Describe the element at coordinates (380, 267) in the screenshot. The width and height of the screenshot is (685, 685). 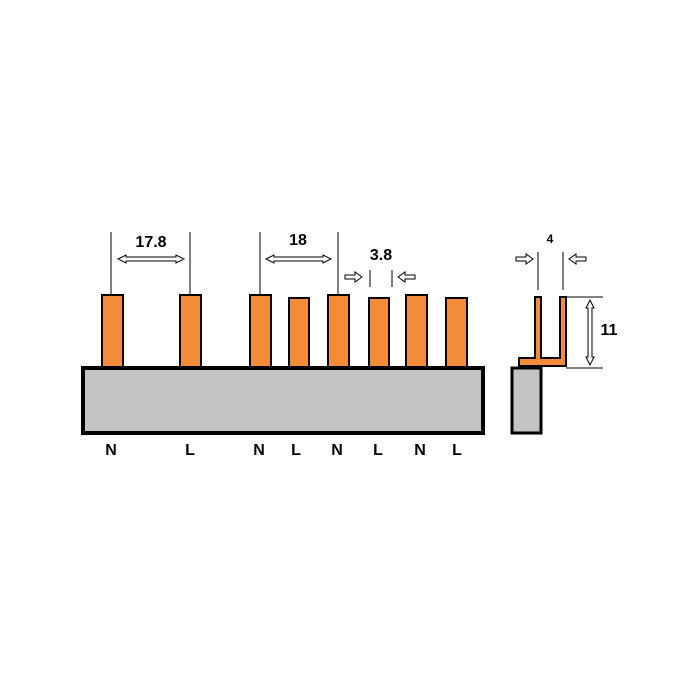
I see `dimension-3-8: 3.8` at that location.